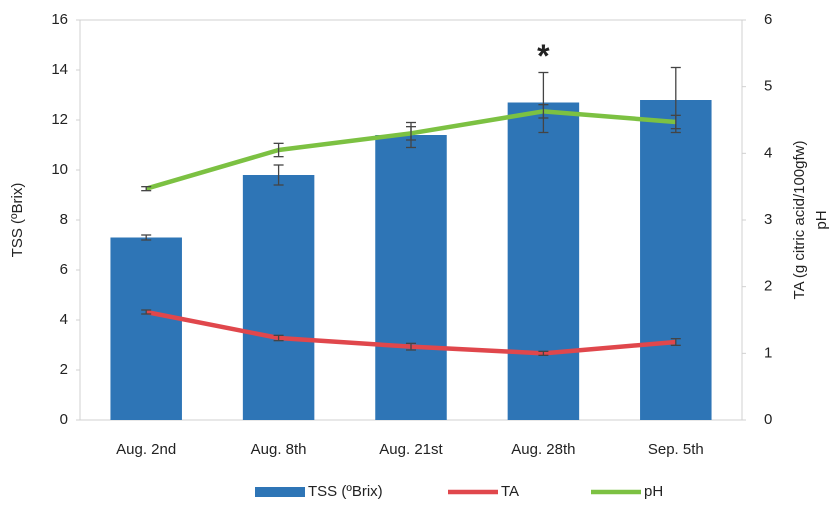 Image resolution: width=839 pixels, height=515 pixels. What do you see at coordinates (510, 491) in the screenshot?
I see `legend-label: TA` at bounding box center [510, 491].